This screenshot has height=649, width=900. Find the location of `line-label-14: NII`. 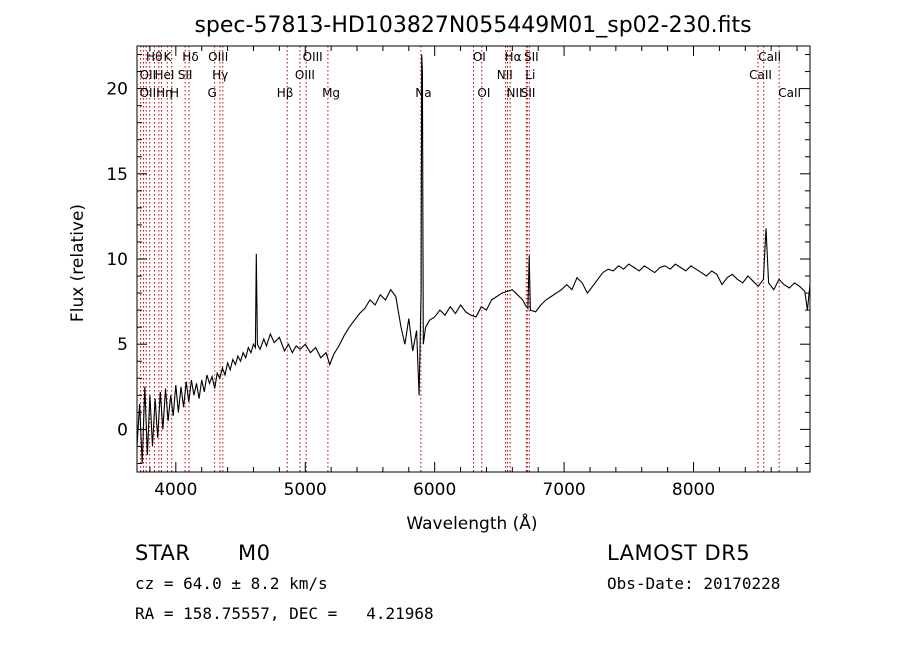

line-label-14: NII is located at coordinates (505, 75).